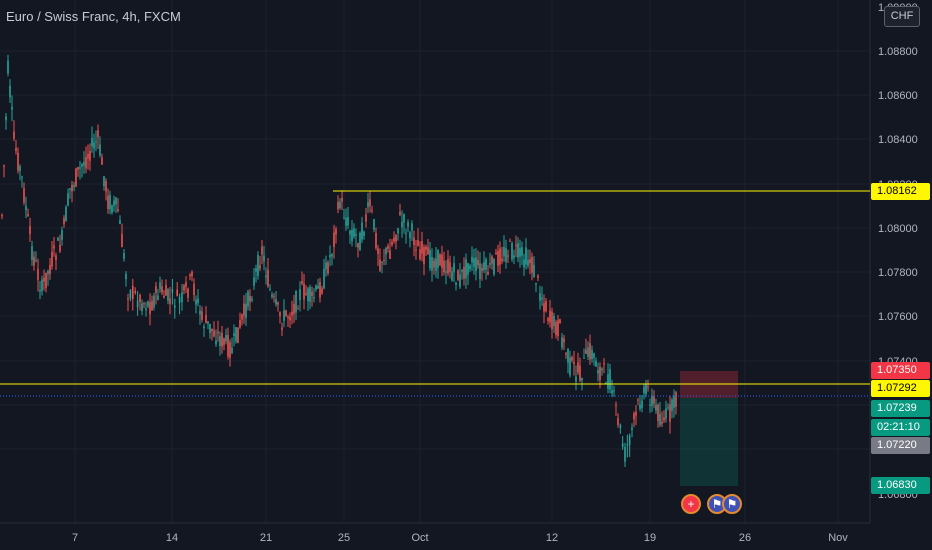 The height and width of the screenshot is (550, 932). What do you see at coordinates (344, 538) in the screenshot?
I see `time-tick: 25` at bounding box center [344, 538].